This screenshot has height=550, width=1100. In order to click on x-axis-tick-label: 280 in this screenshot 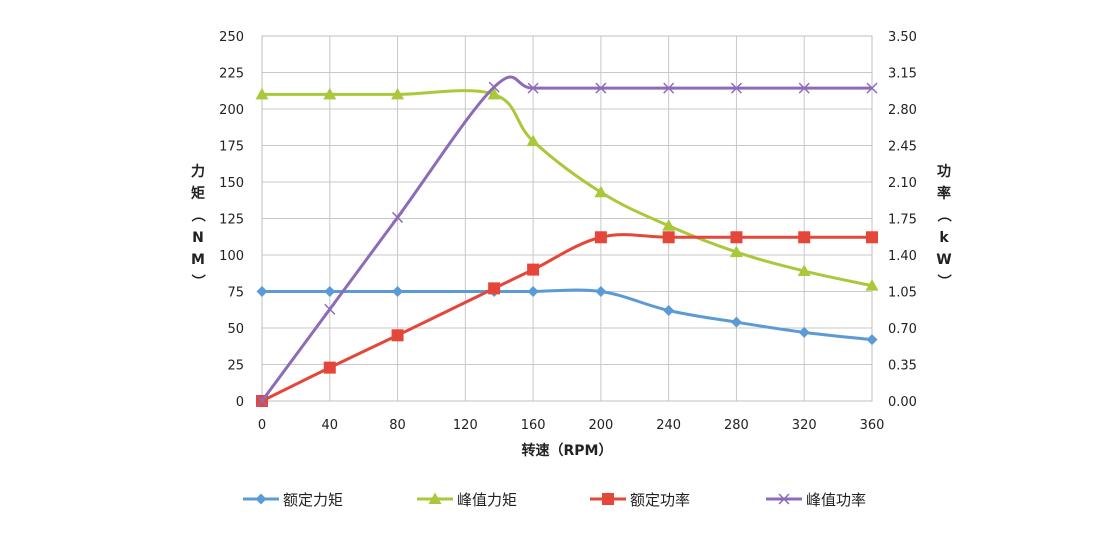, I will do `click(736, 425)`.